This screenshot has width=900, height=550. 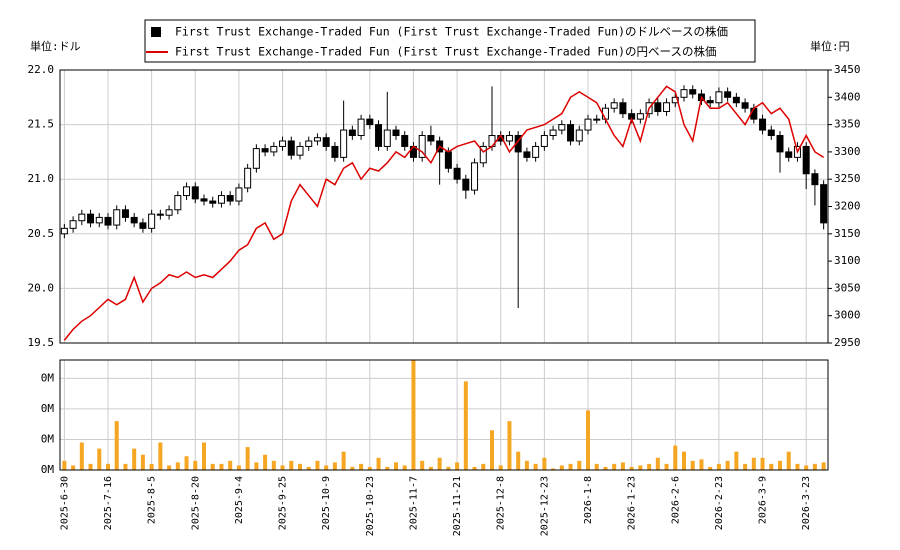 What do you see at coordinates (413, 503) in the screenshot?
I see `x-tick-label: 2025-11-7` at bounding box center [413, 503].